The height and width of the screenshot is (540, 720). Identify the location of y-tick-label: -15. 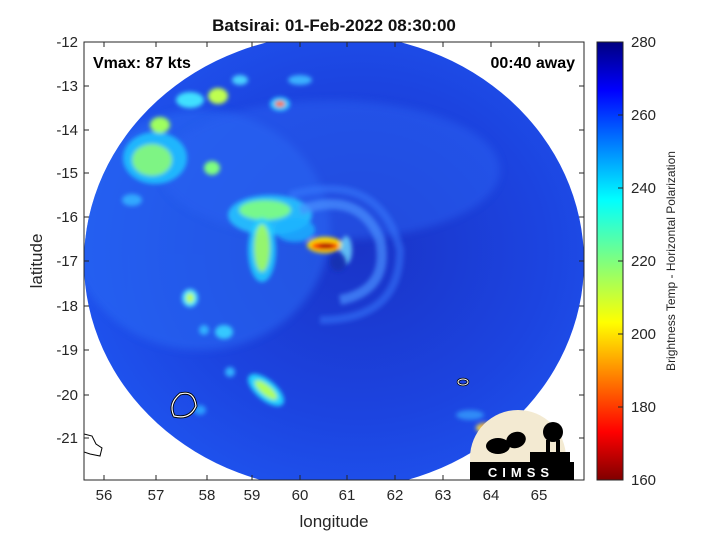
(67, 173).